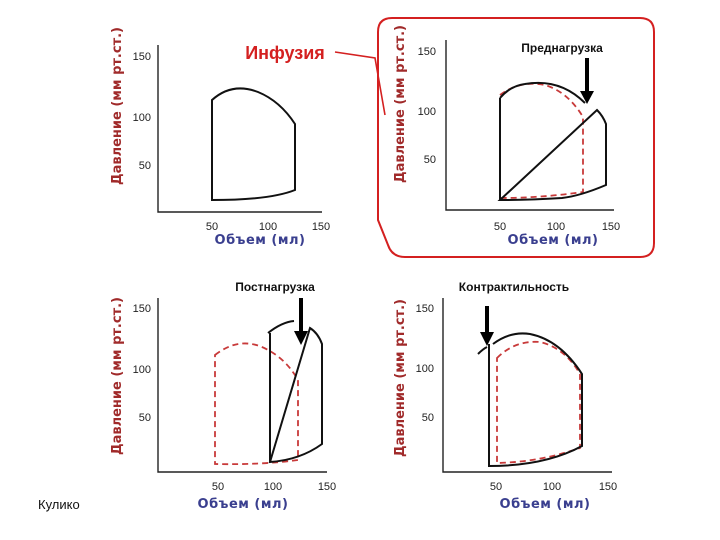  Describe the element at coordinates (360, 83) in the screenshot. I see `infusion-callout-line` at that location.